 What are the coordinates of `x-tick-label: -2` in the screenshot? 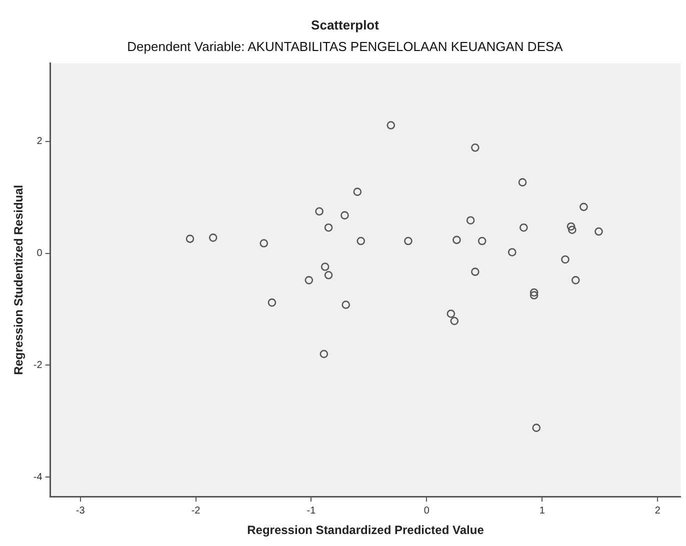 It's located at (196, 510).